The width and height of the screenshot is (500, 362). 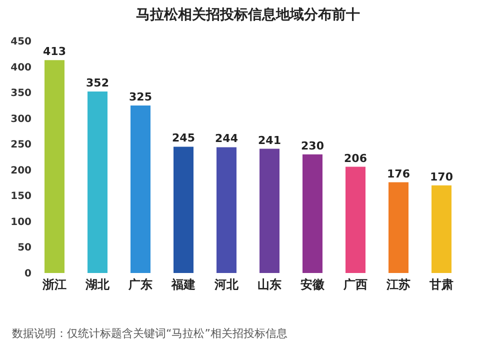 What do you see at coordinates (21, 170) in the screenshot?
I see `y-tick-label: 200` at bounding box center [21, 170].